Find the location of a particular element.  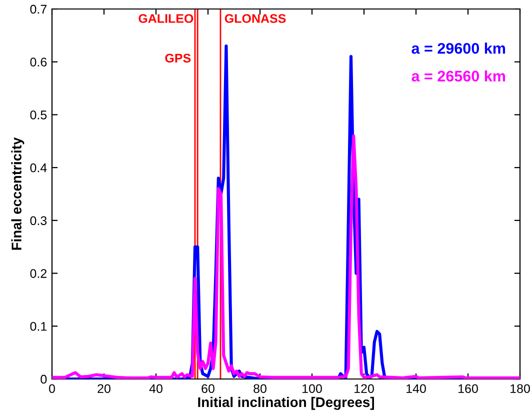

x-tick-label: 0 is located at coordinates (52, 389).